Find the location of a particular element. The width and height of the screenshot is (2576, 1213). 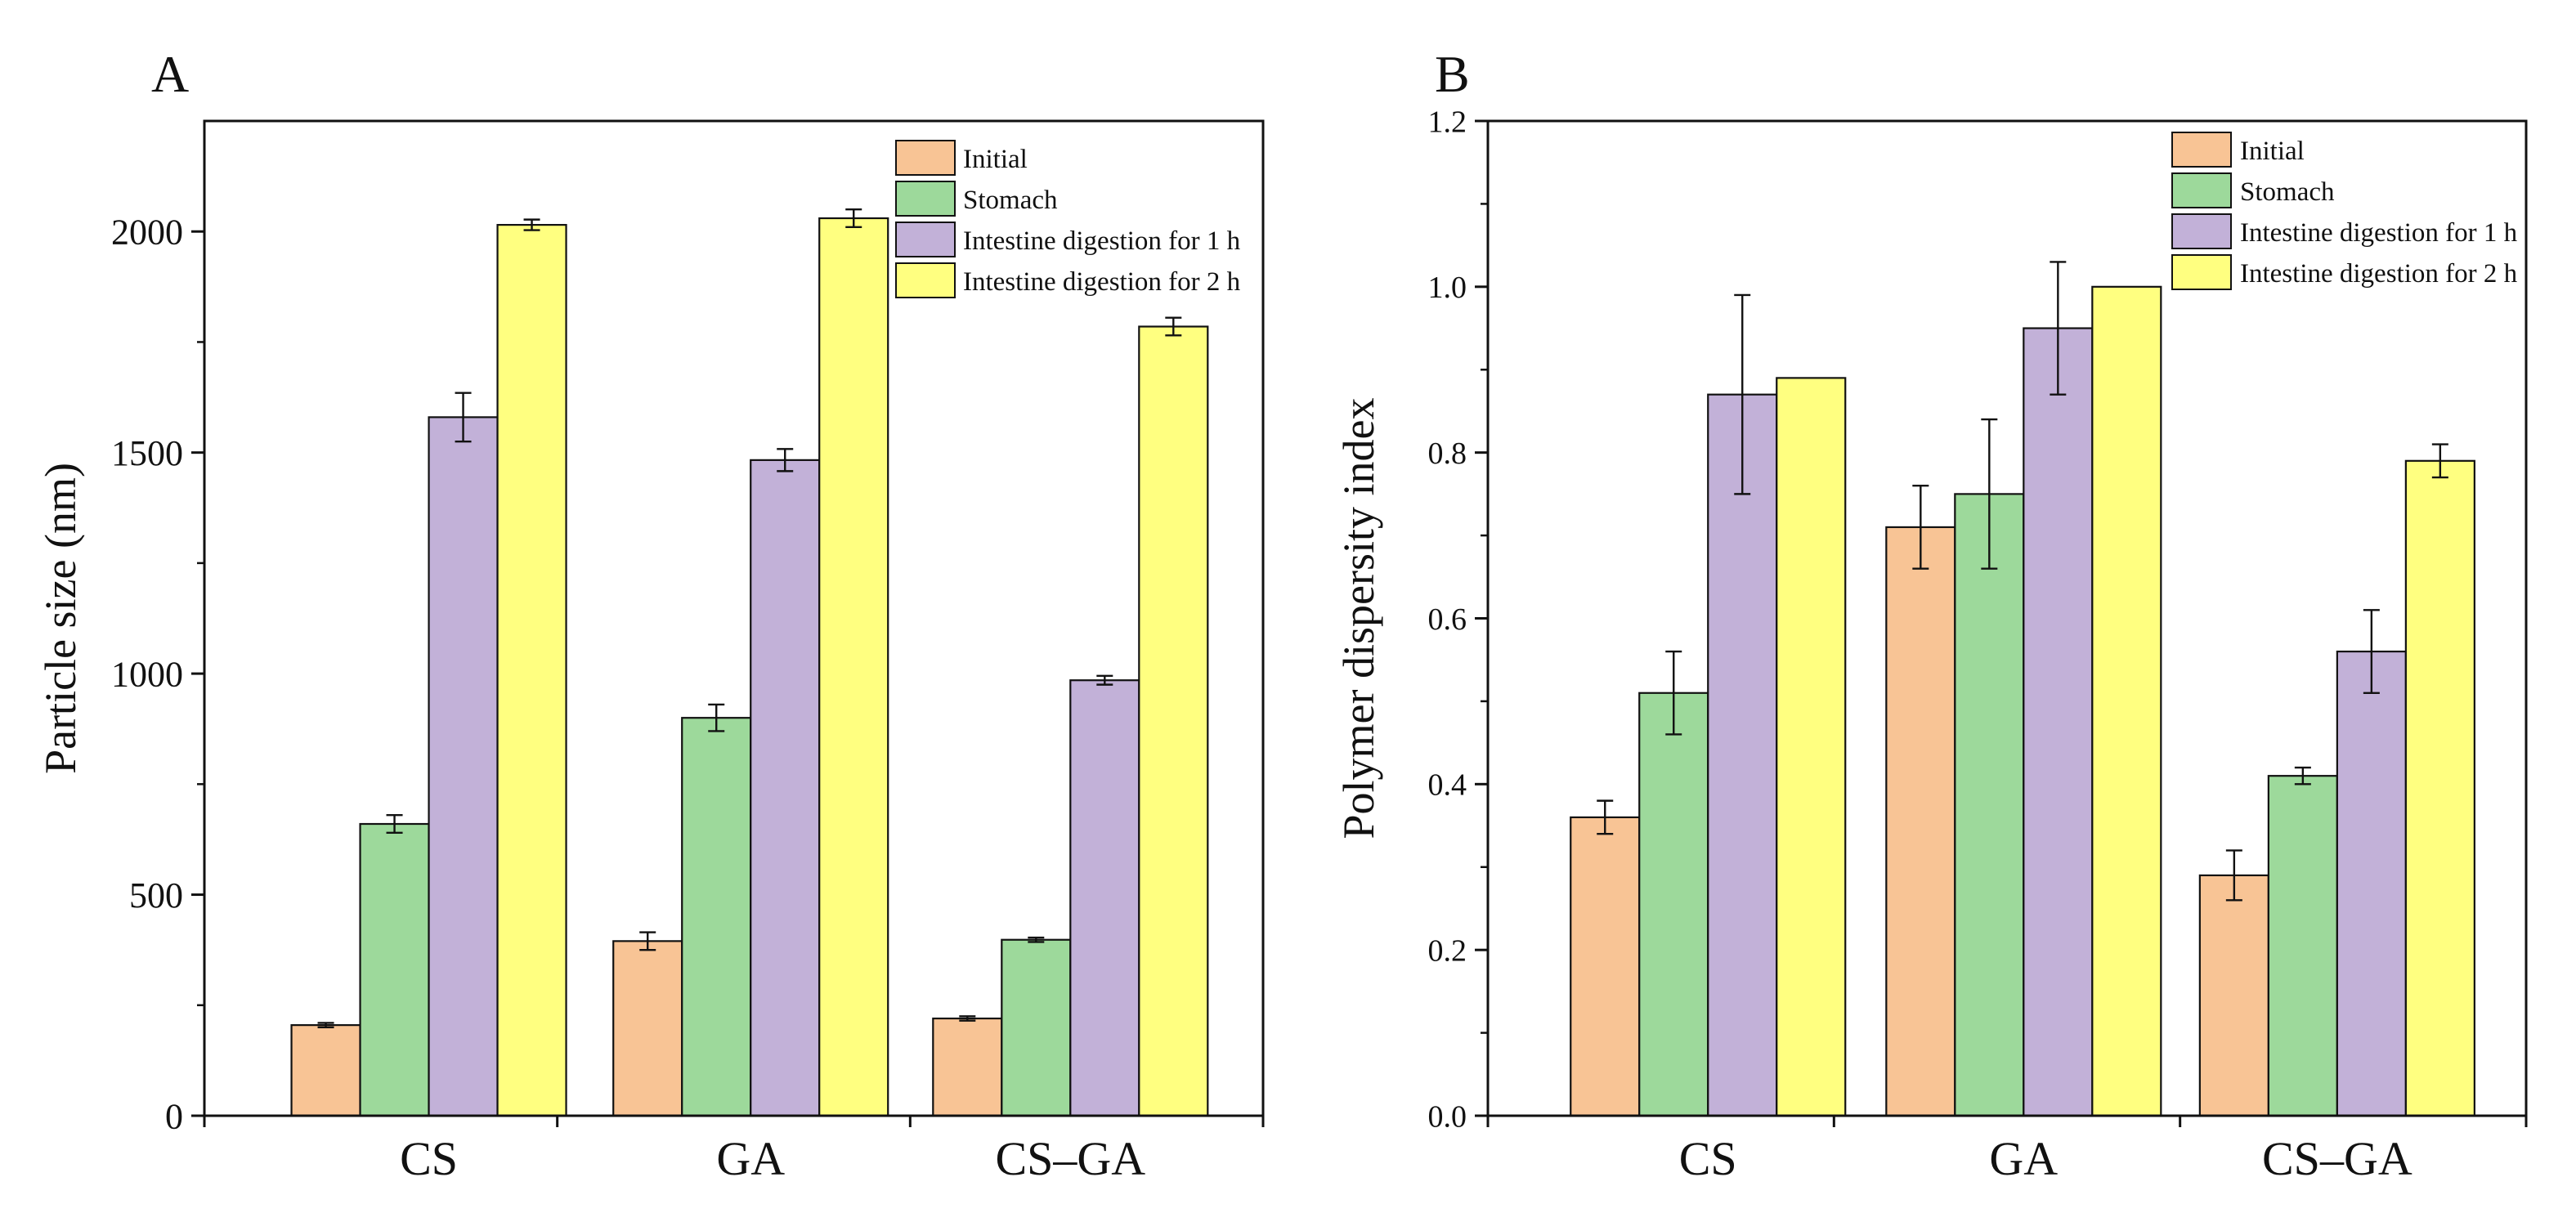

y-tick-label: 1000 is located at coordinates (147, 675).